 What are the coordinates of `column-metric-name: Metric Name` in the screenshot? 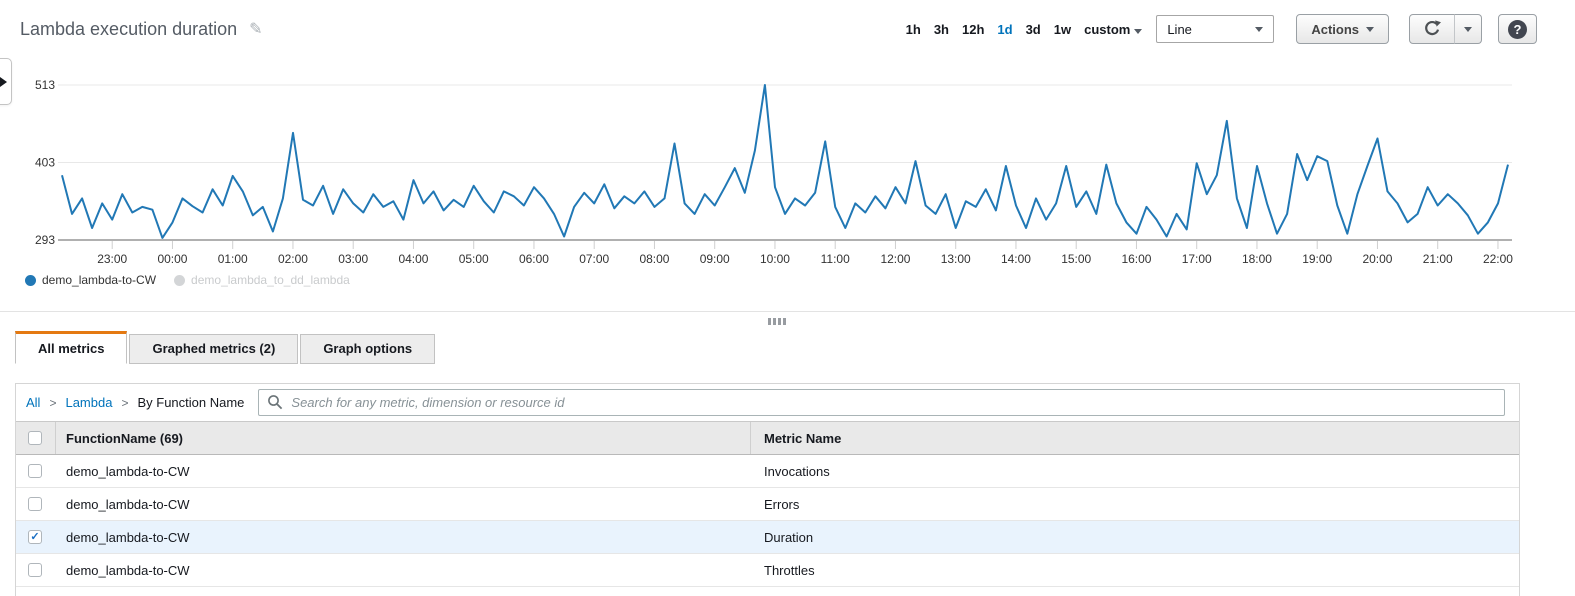 It's located at (803, 438).